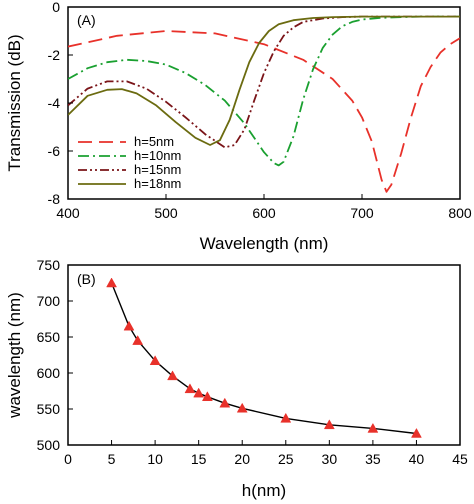 The height and width of the screenshot is (504, 474). Describe the element at coordinates (49, 409) in the screenshot. I see `b-y-tick-label: 550` at that location.